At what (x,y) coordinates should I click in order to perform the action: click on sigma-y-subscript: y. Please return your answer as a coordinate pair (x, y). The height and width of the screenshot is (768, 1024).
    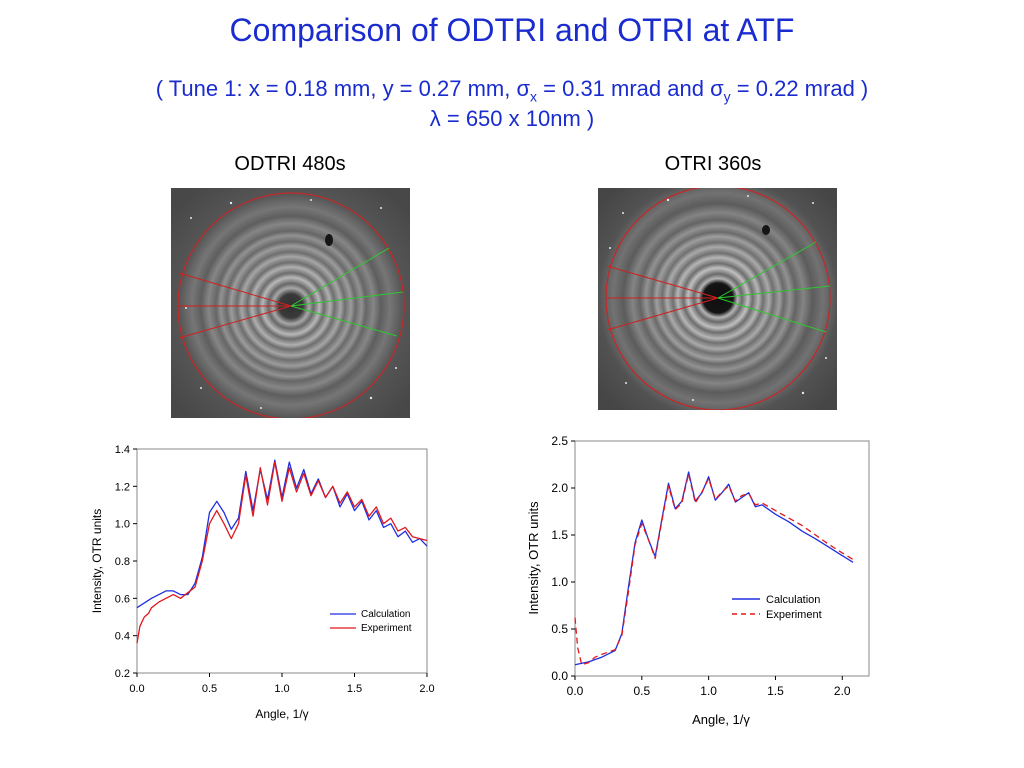
    Looking at the image, I should click on (727, 96).